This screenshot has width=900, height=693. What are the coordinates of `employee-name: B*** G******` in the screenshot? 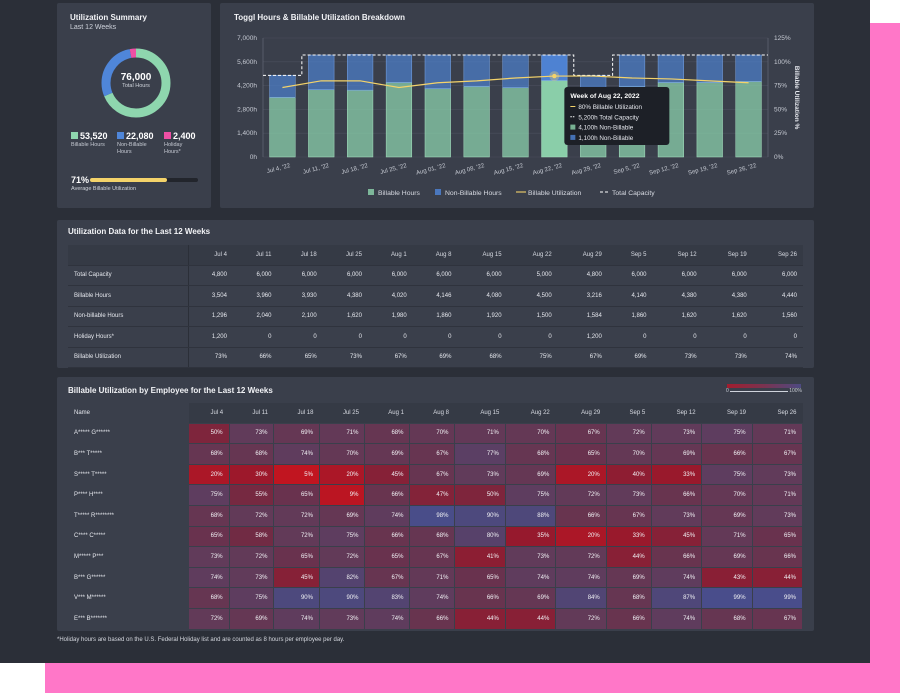 It's located at (128, 578).